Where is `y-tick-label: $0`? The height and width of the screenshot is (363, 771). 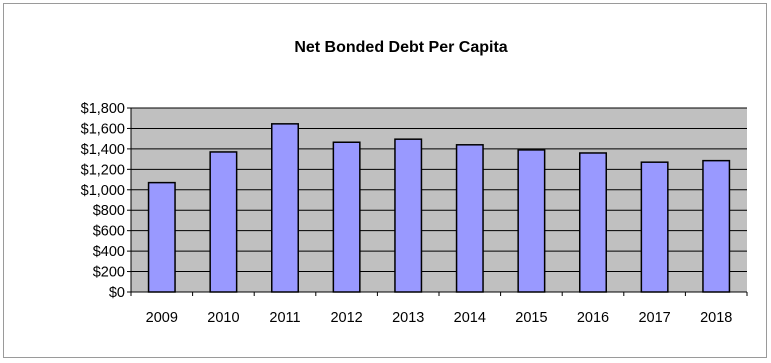
y-tick-label: $0 is located at coordinates (117, 293).